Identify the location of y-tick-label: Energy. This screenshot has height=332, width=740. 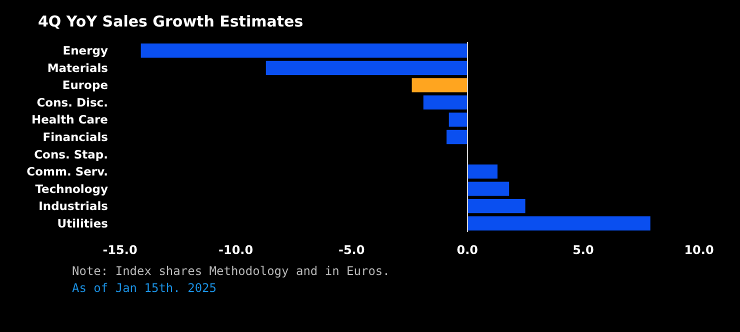
(85, 51).